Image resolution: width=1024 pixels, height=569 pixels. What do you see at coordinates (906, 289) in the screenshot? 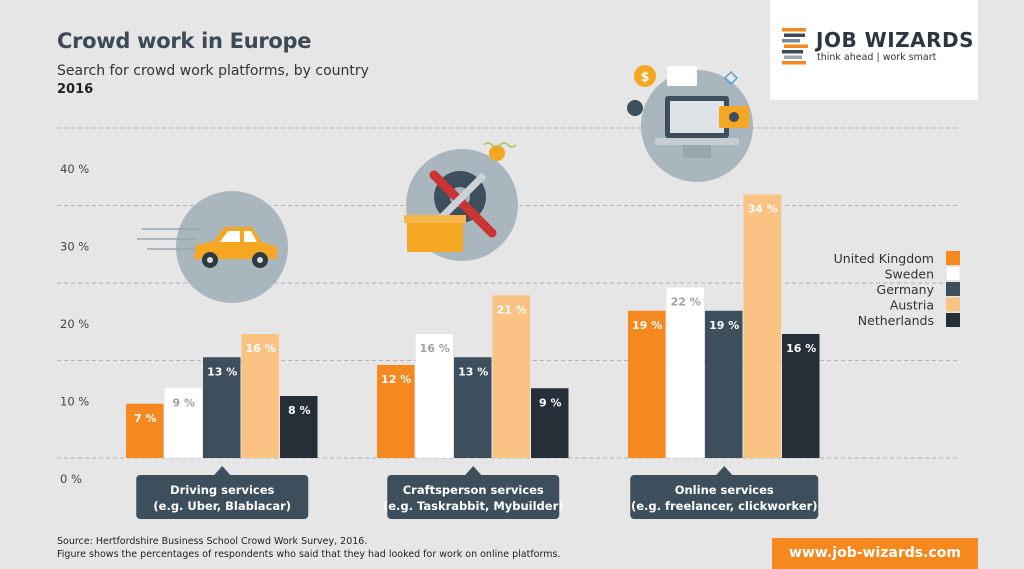
I see `legend-label: Germany` at bounding box center [906, 289].